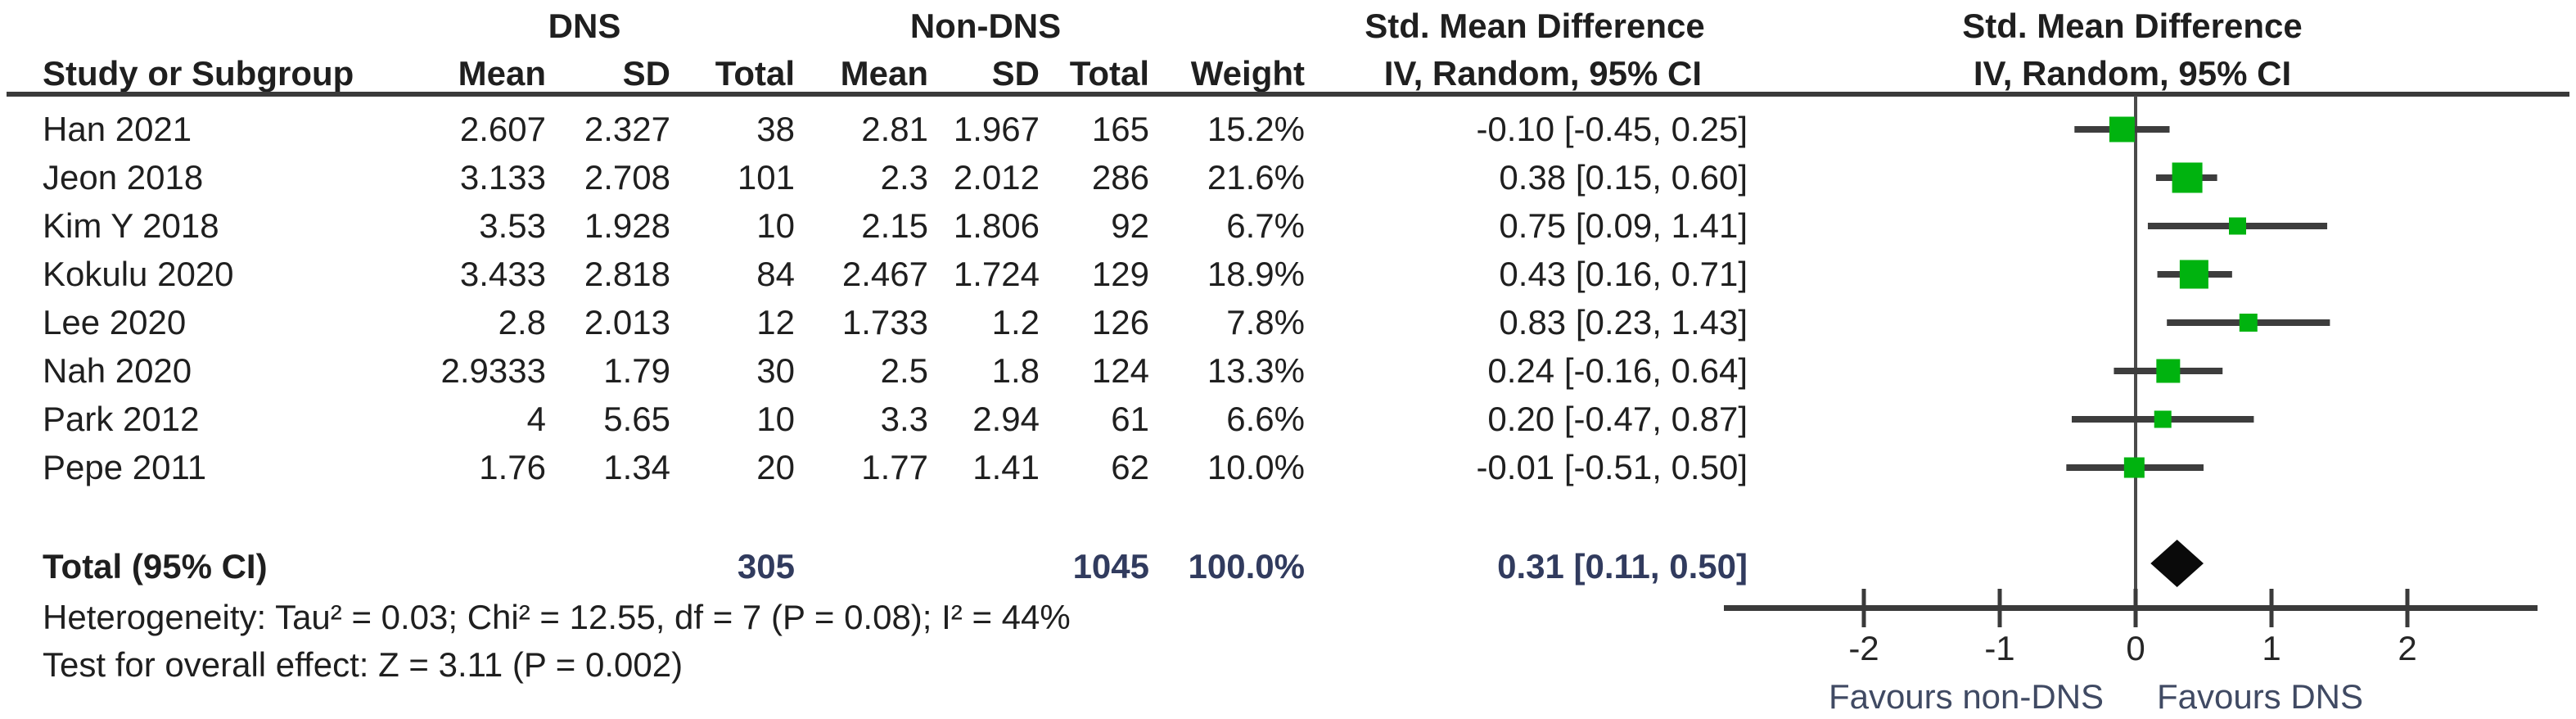 This screenshot has width=2576, height=719. Describe the element at coordinates (1130, 419) in the screenshot. I see `nondns-total-cell: 61` at that location.